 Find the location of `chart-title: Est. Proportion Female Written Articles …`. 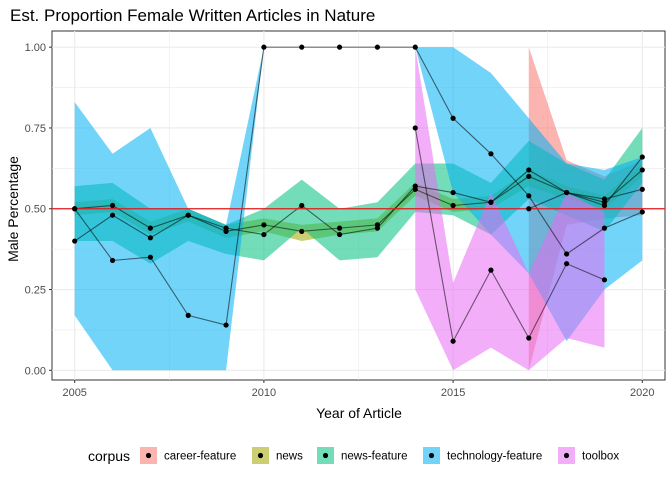

chart-title: Est. Proportion Female Written Articles … is located at coordinates (192, 15).